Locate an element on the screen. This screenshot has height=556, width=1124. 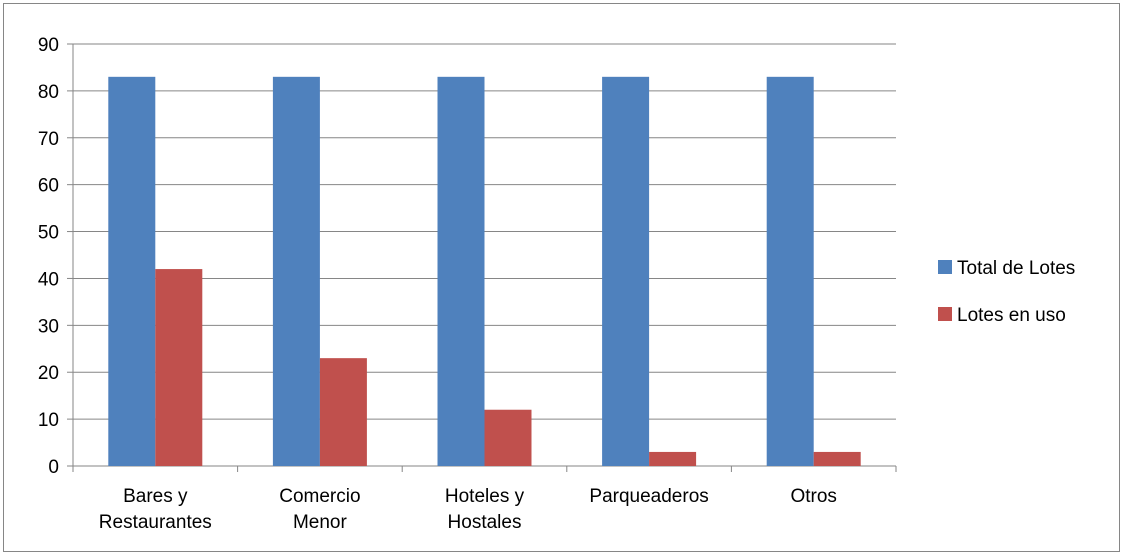
y-tick-label: 80 is located at coordinates (48, 92).